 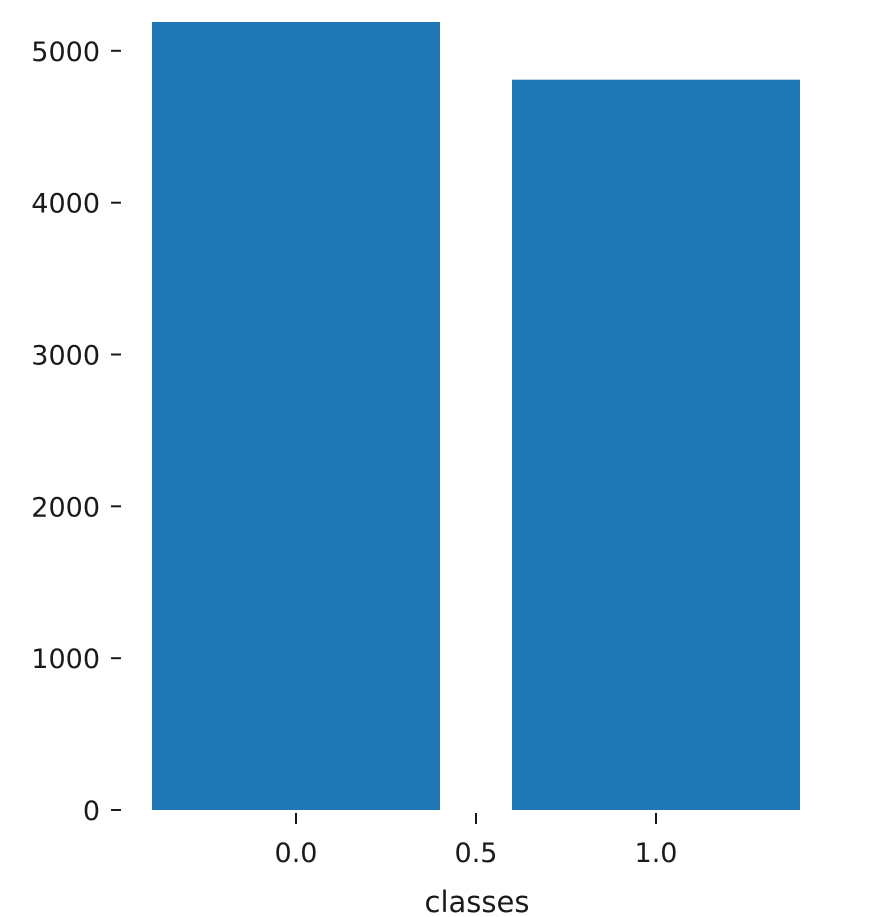 What do you see at coordinates (656, 853) in the screenshot?
I see `x-tick-label-2: 1.0` at bounding box center [656, 853].